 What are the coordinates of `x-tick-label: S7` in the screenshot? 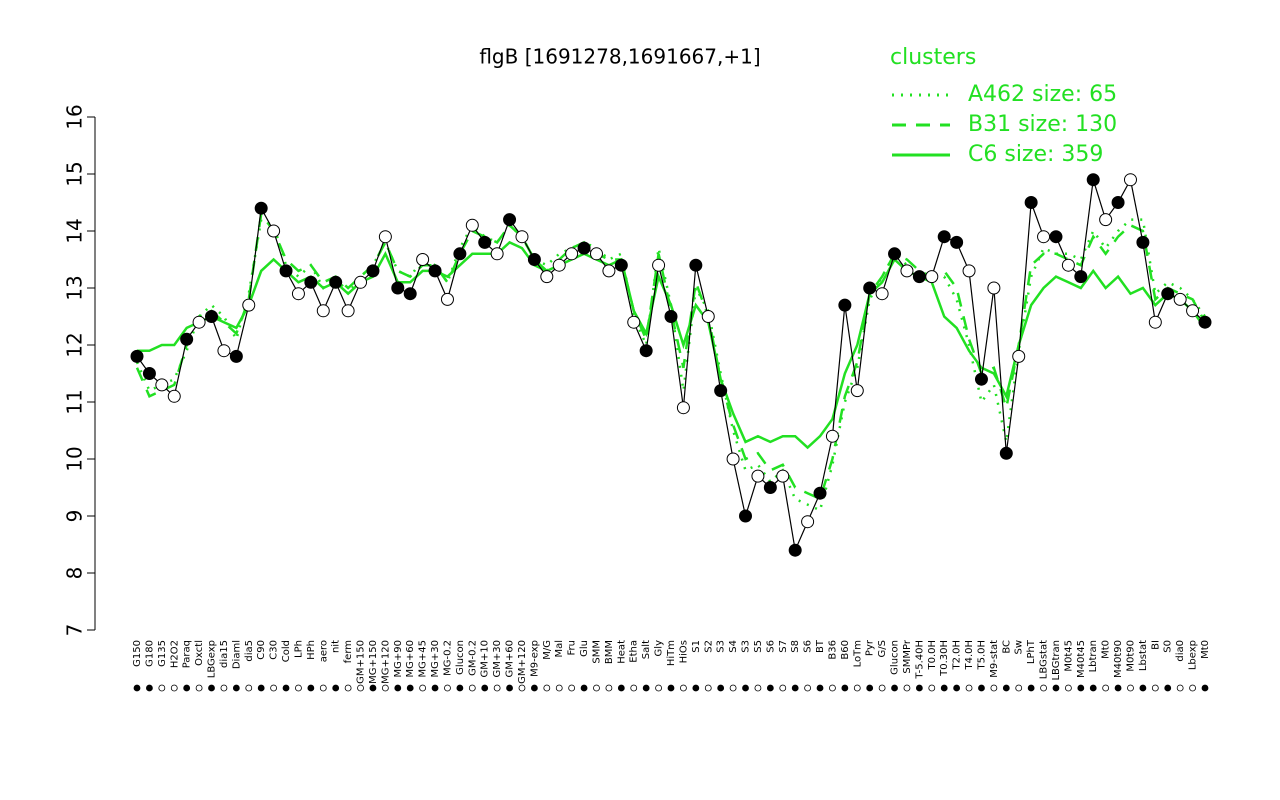 It's located at (783, 646).